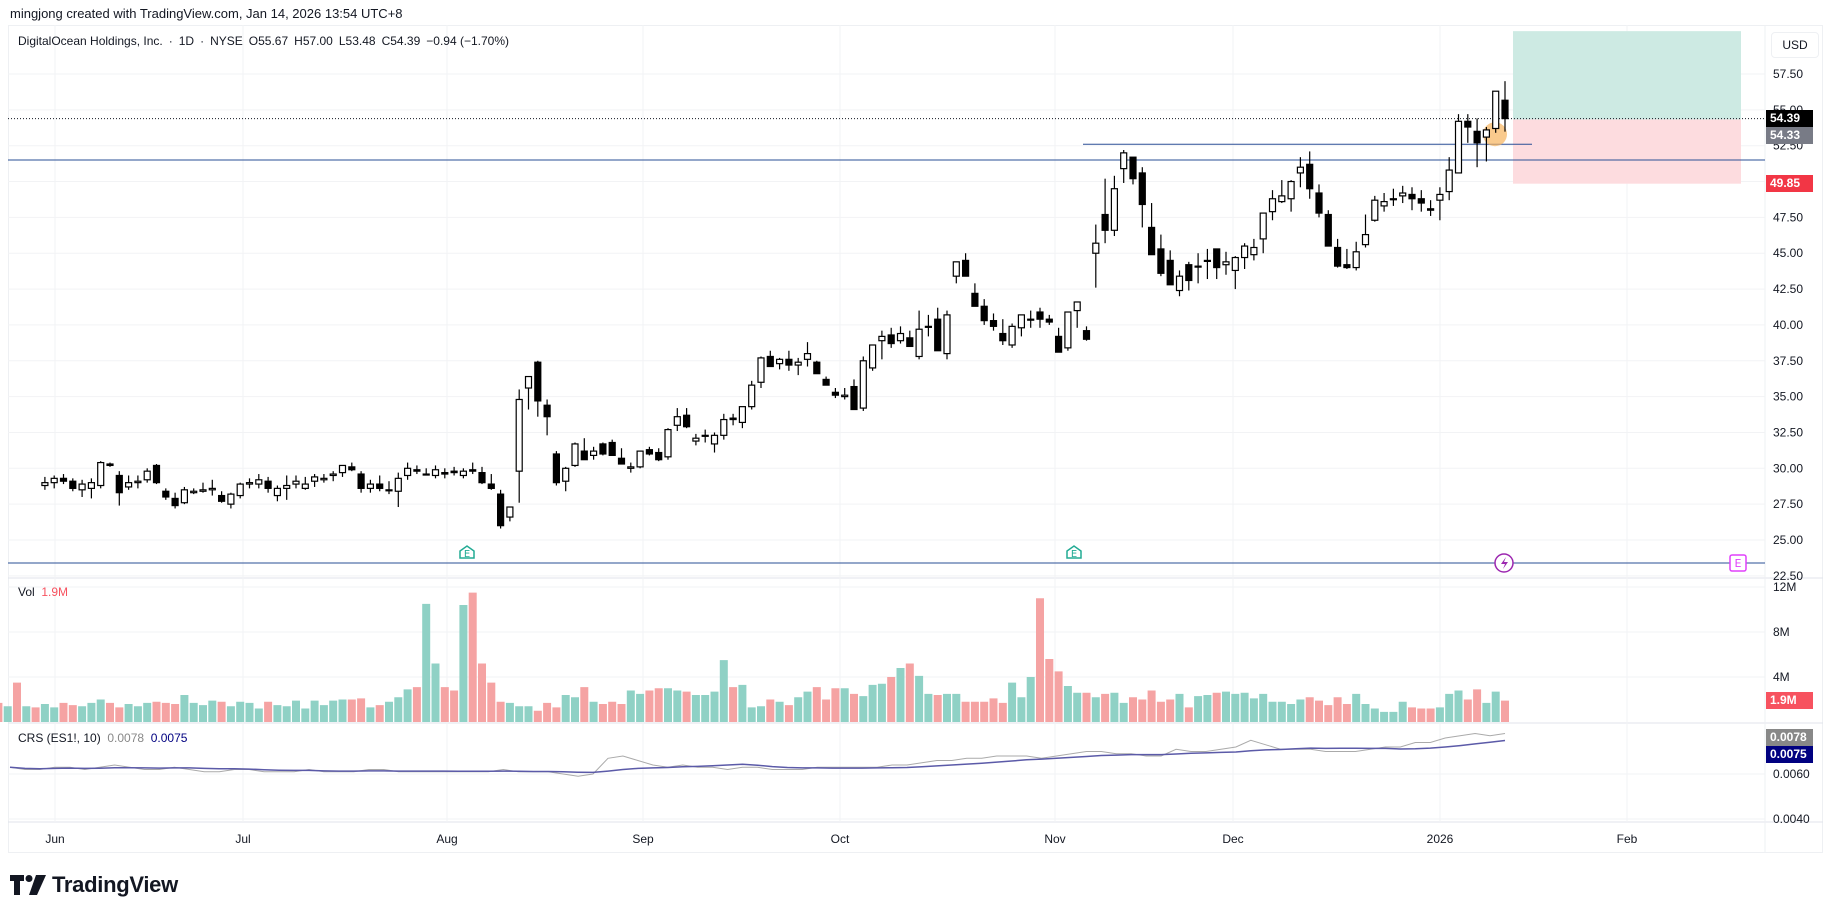 The image size is (1835, 915). What do you see at coordinates (757, 754) in the screenshot?
I see `crs-line` at bounding box center [757, 754].